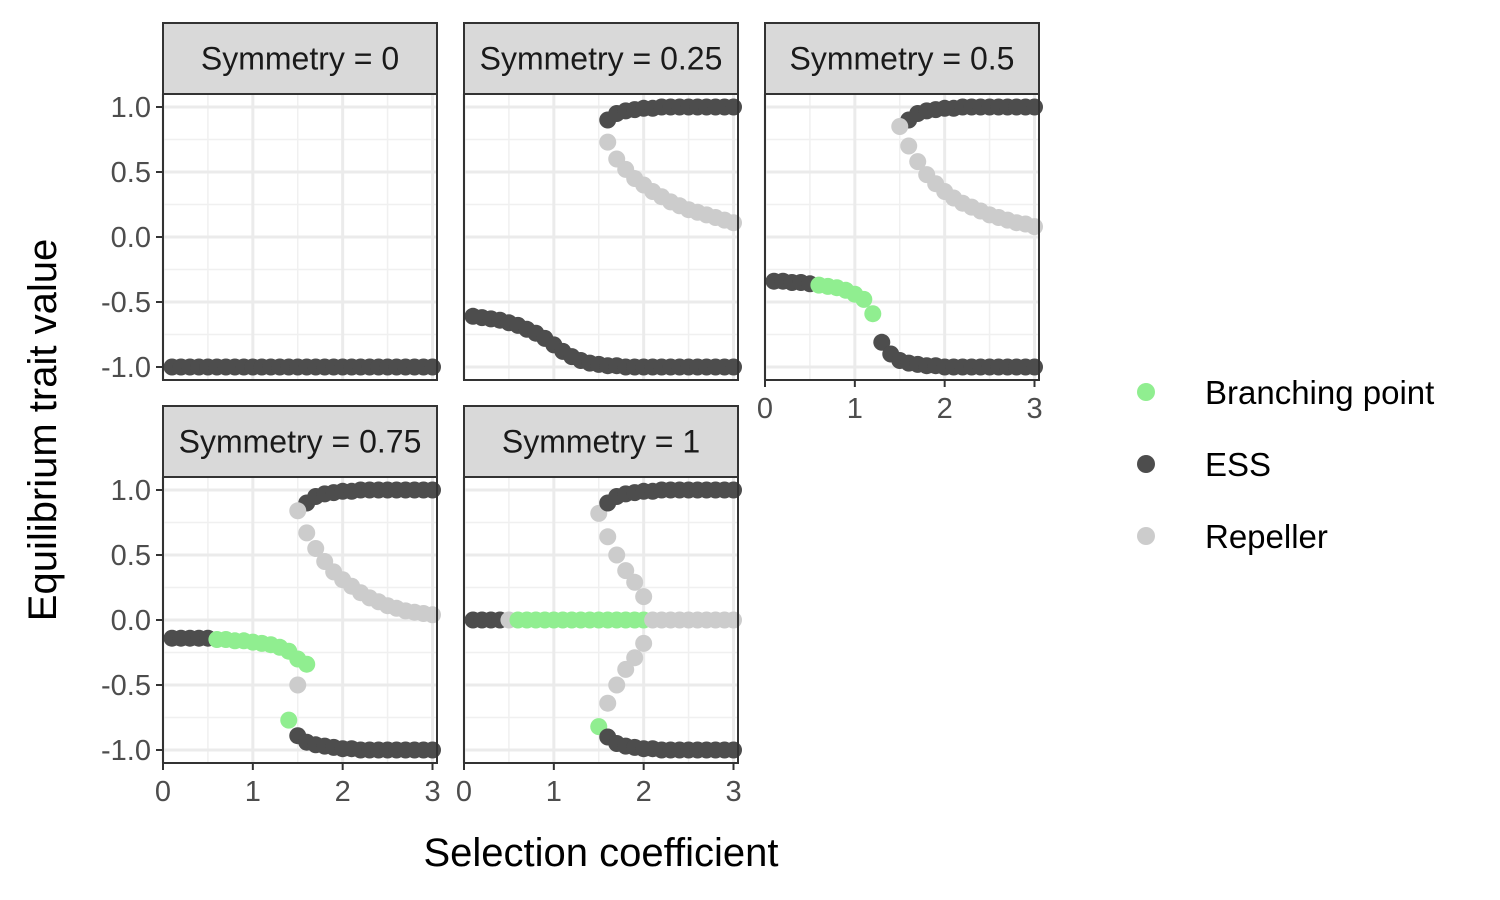 The height and width of the screenshot is (900, 1500). Describe the element at coordinates (1285, 464) in the screenshot. I see `legend: Branching point ESS Repeller` at that location.